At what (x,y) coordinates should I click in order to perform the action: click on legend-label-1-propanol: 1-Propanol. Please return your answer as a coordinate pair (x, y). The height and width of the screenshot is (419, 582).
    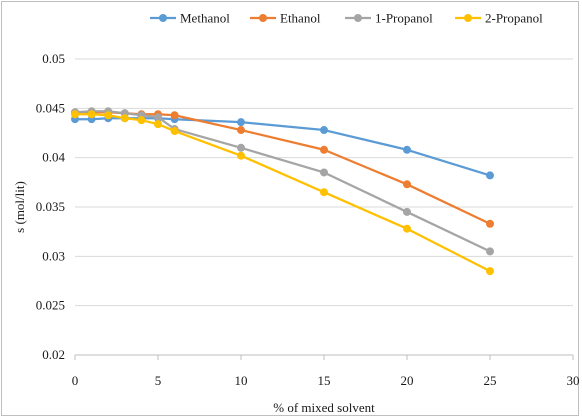
    Looking at the image, I should click on (404, 18).